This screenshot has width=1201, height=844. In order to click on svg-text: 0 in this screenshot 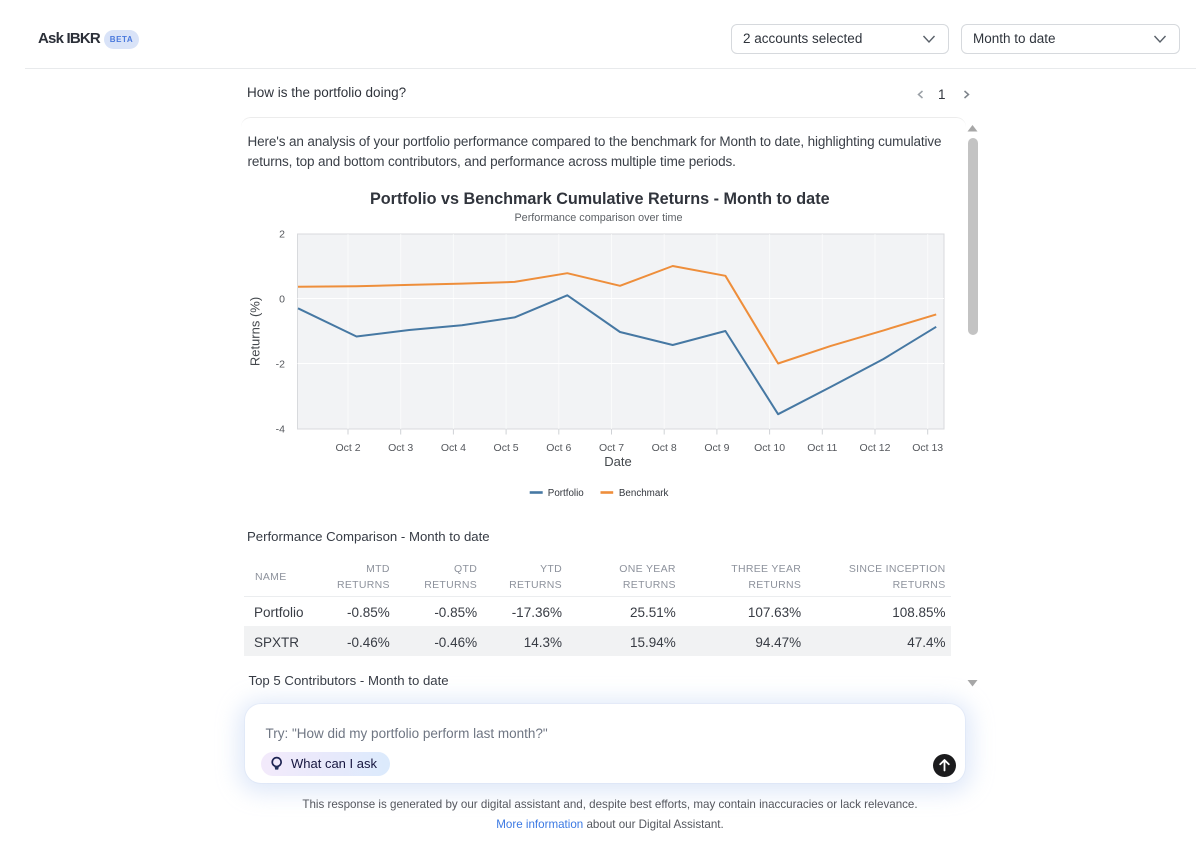, I will do `click(282, 300)`.